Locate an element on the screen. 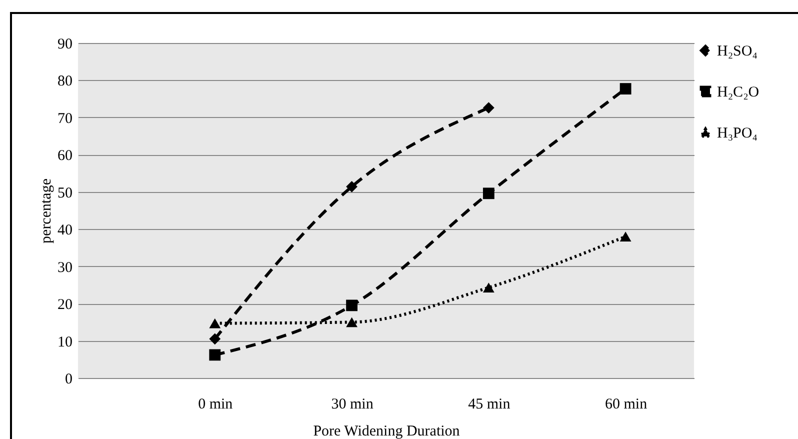  y-tick-label: 90 is located at coordinates (65, 44).